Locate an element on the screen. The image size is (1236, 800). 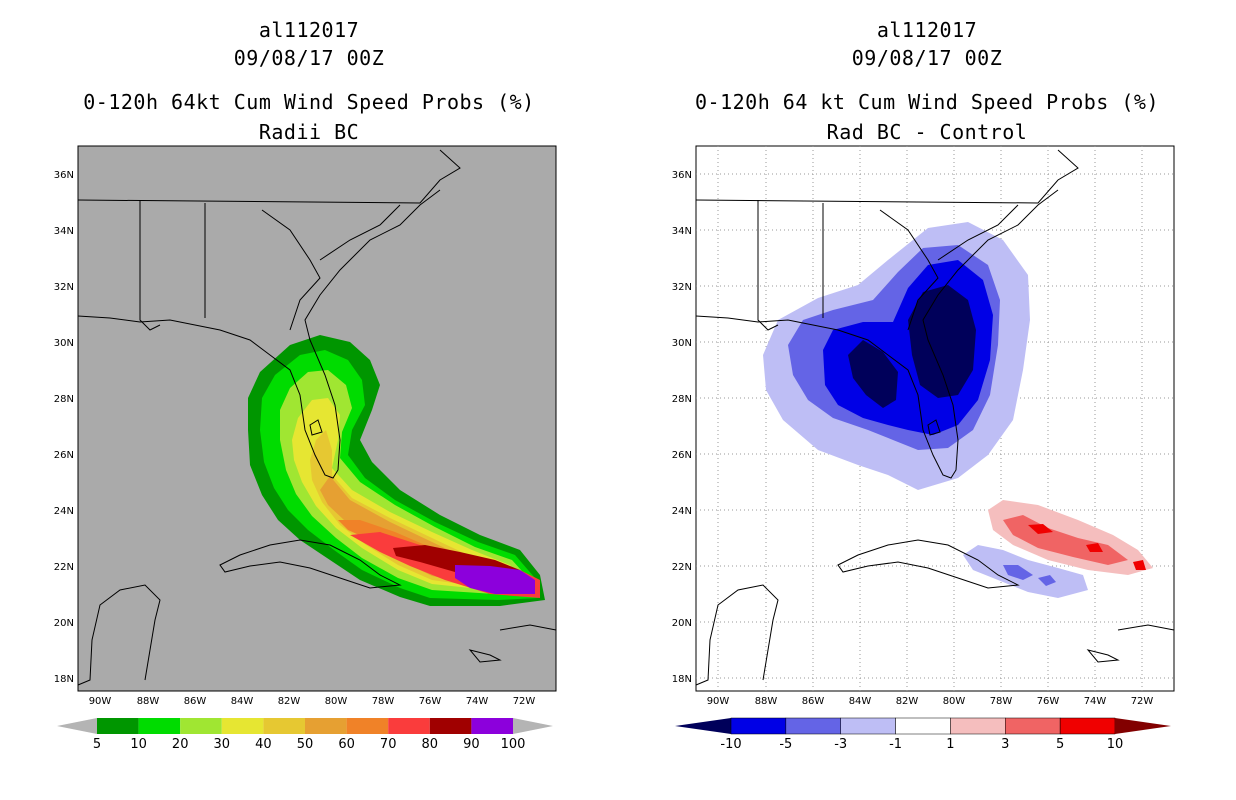
right-lon-ticks: 90W 88W 86W 84W 82W 80W 78W 76W 74W 72W is located at coordinates (930, 701).